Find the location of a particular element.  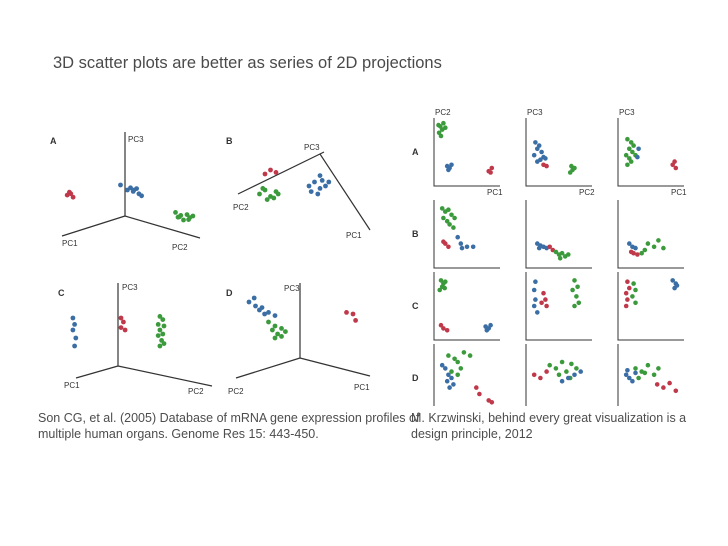

caption-right-line-2: design principle, 2012 is located at coordinates (472, 434).